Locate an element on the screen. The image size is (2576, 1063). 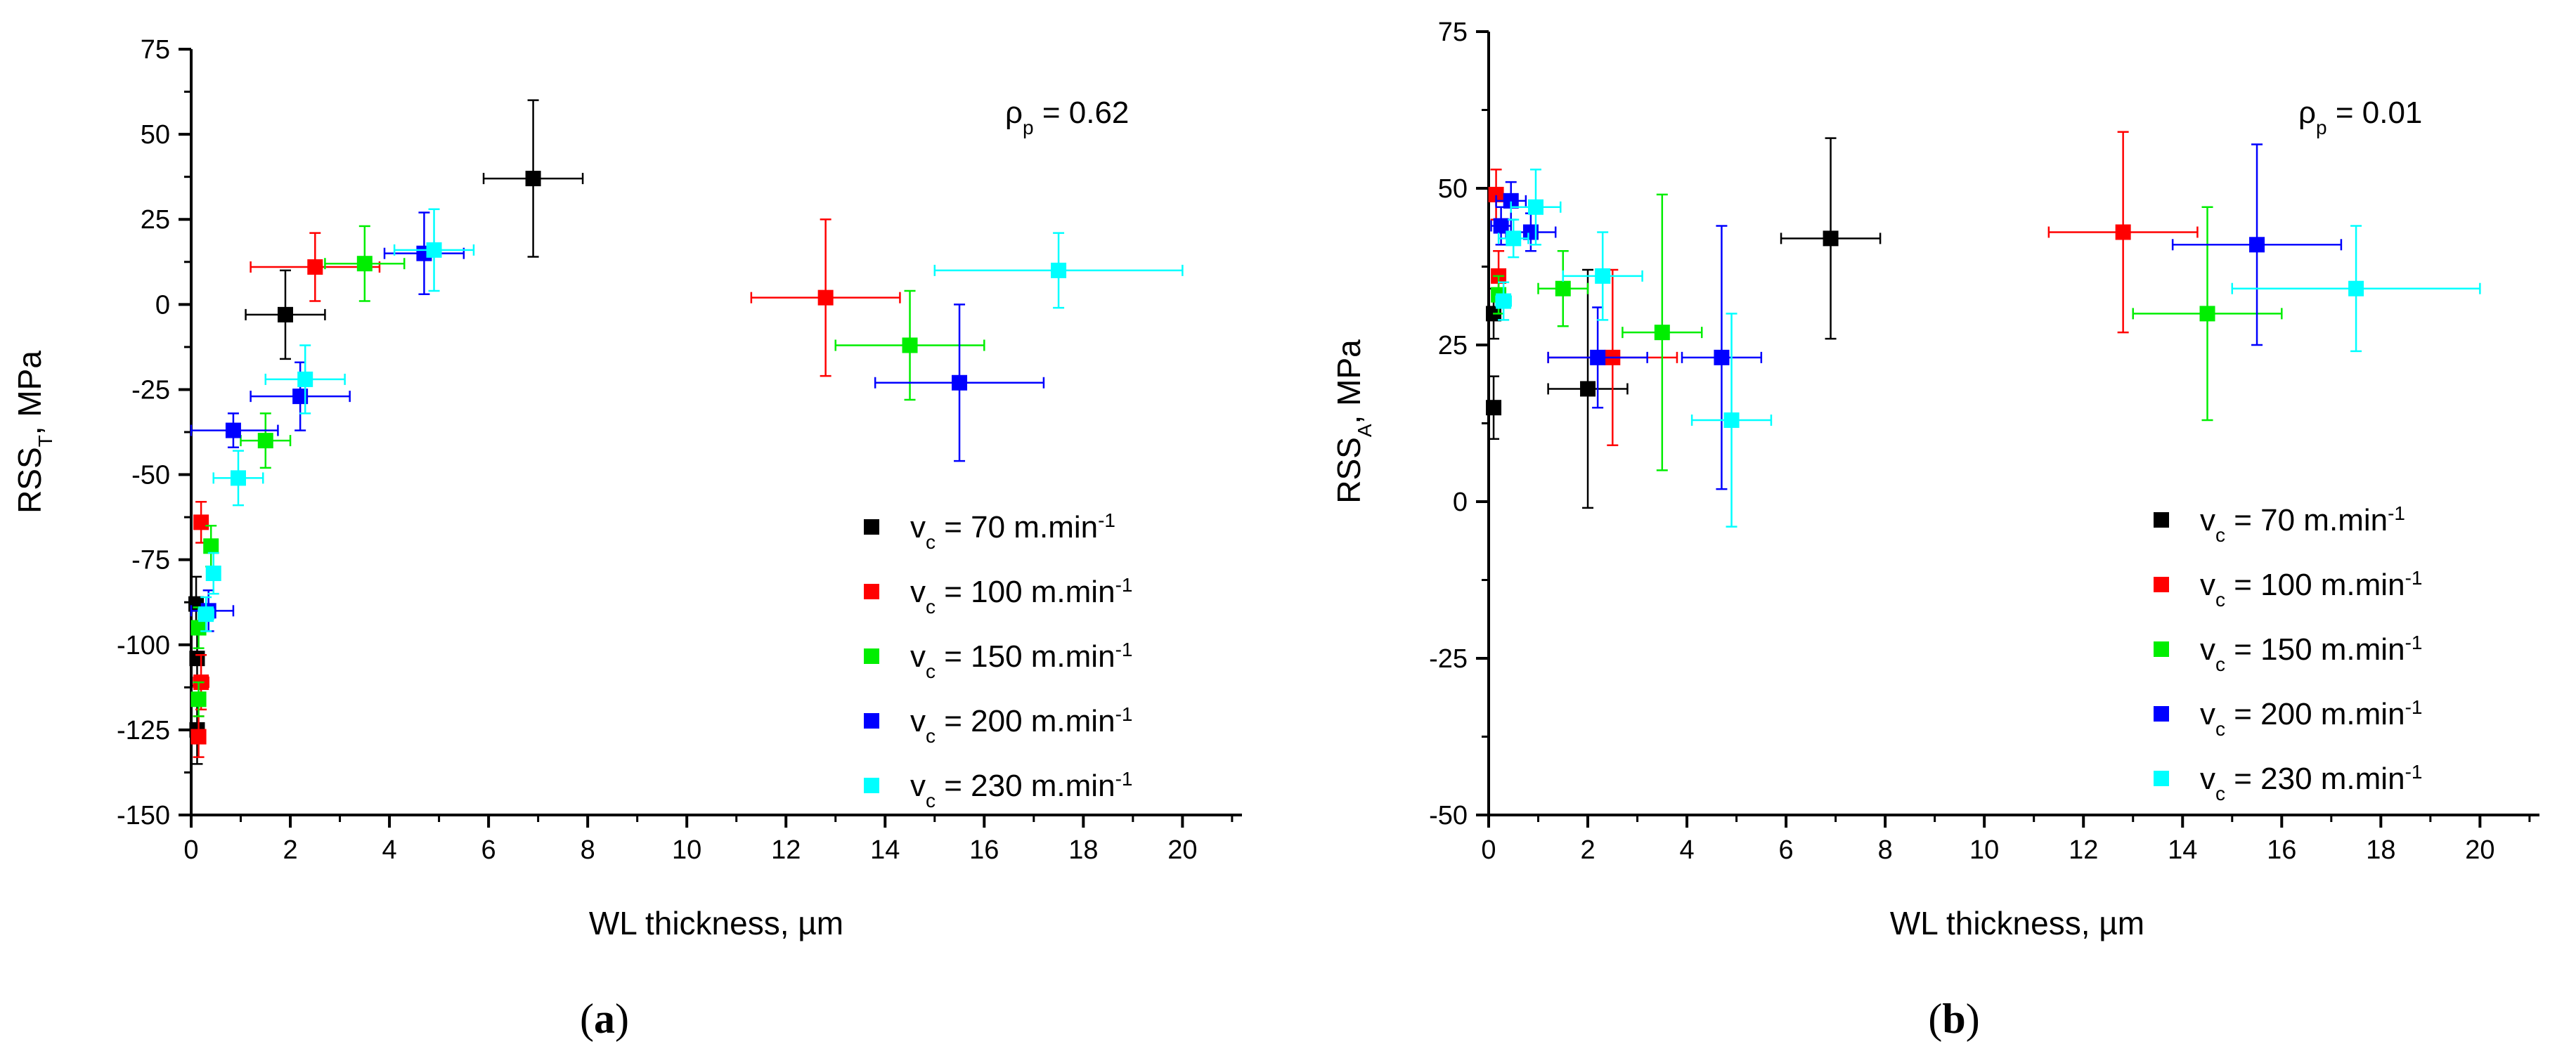
y-tick-label: -75 is located at coordinates (151, 560).